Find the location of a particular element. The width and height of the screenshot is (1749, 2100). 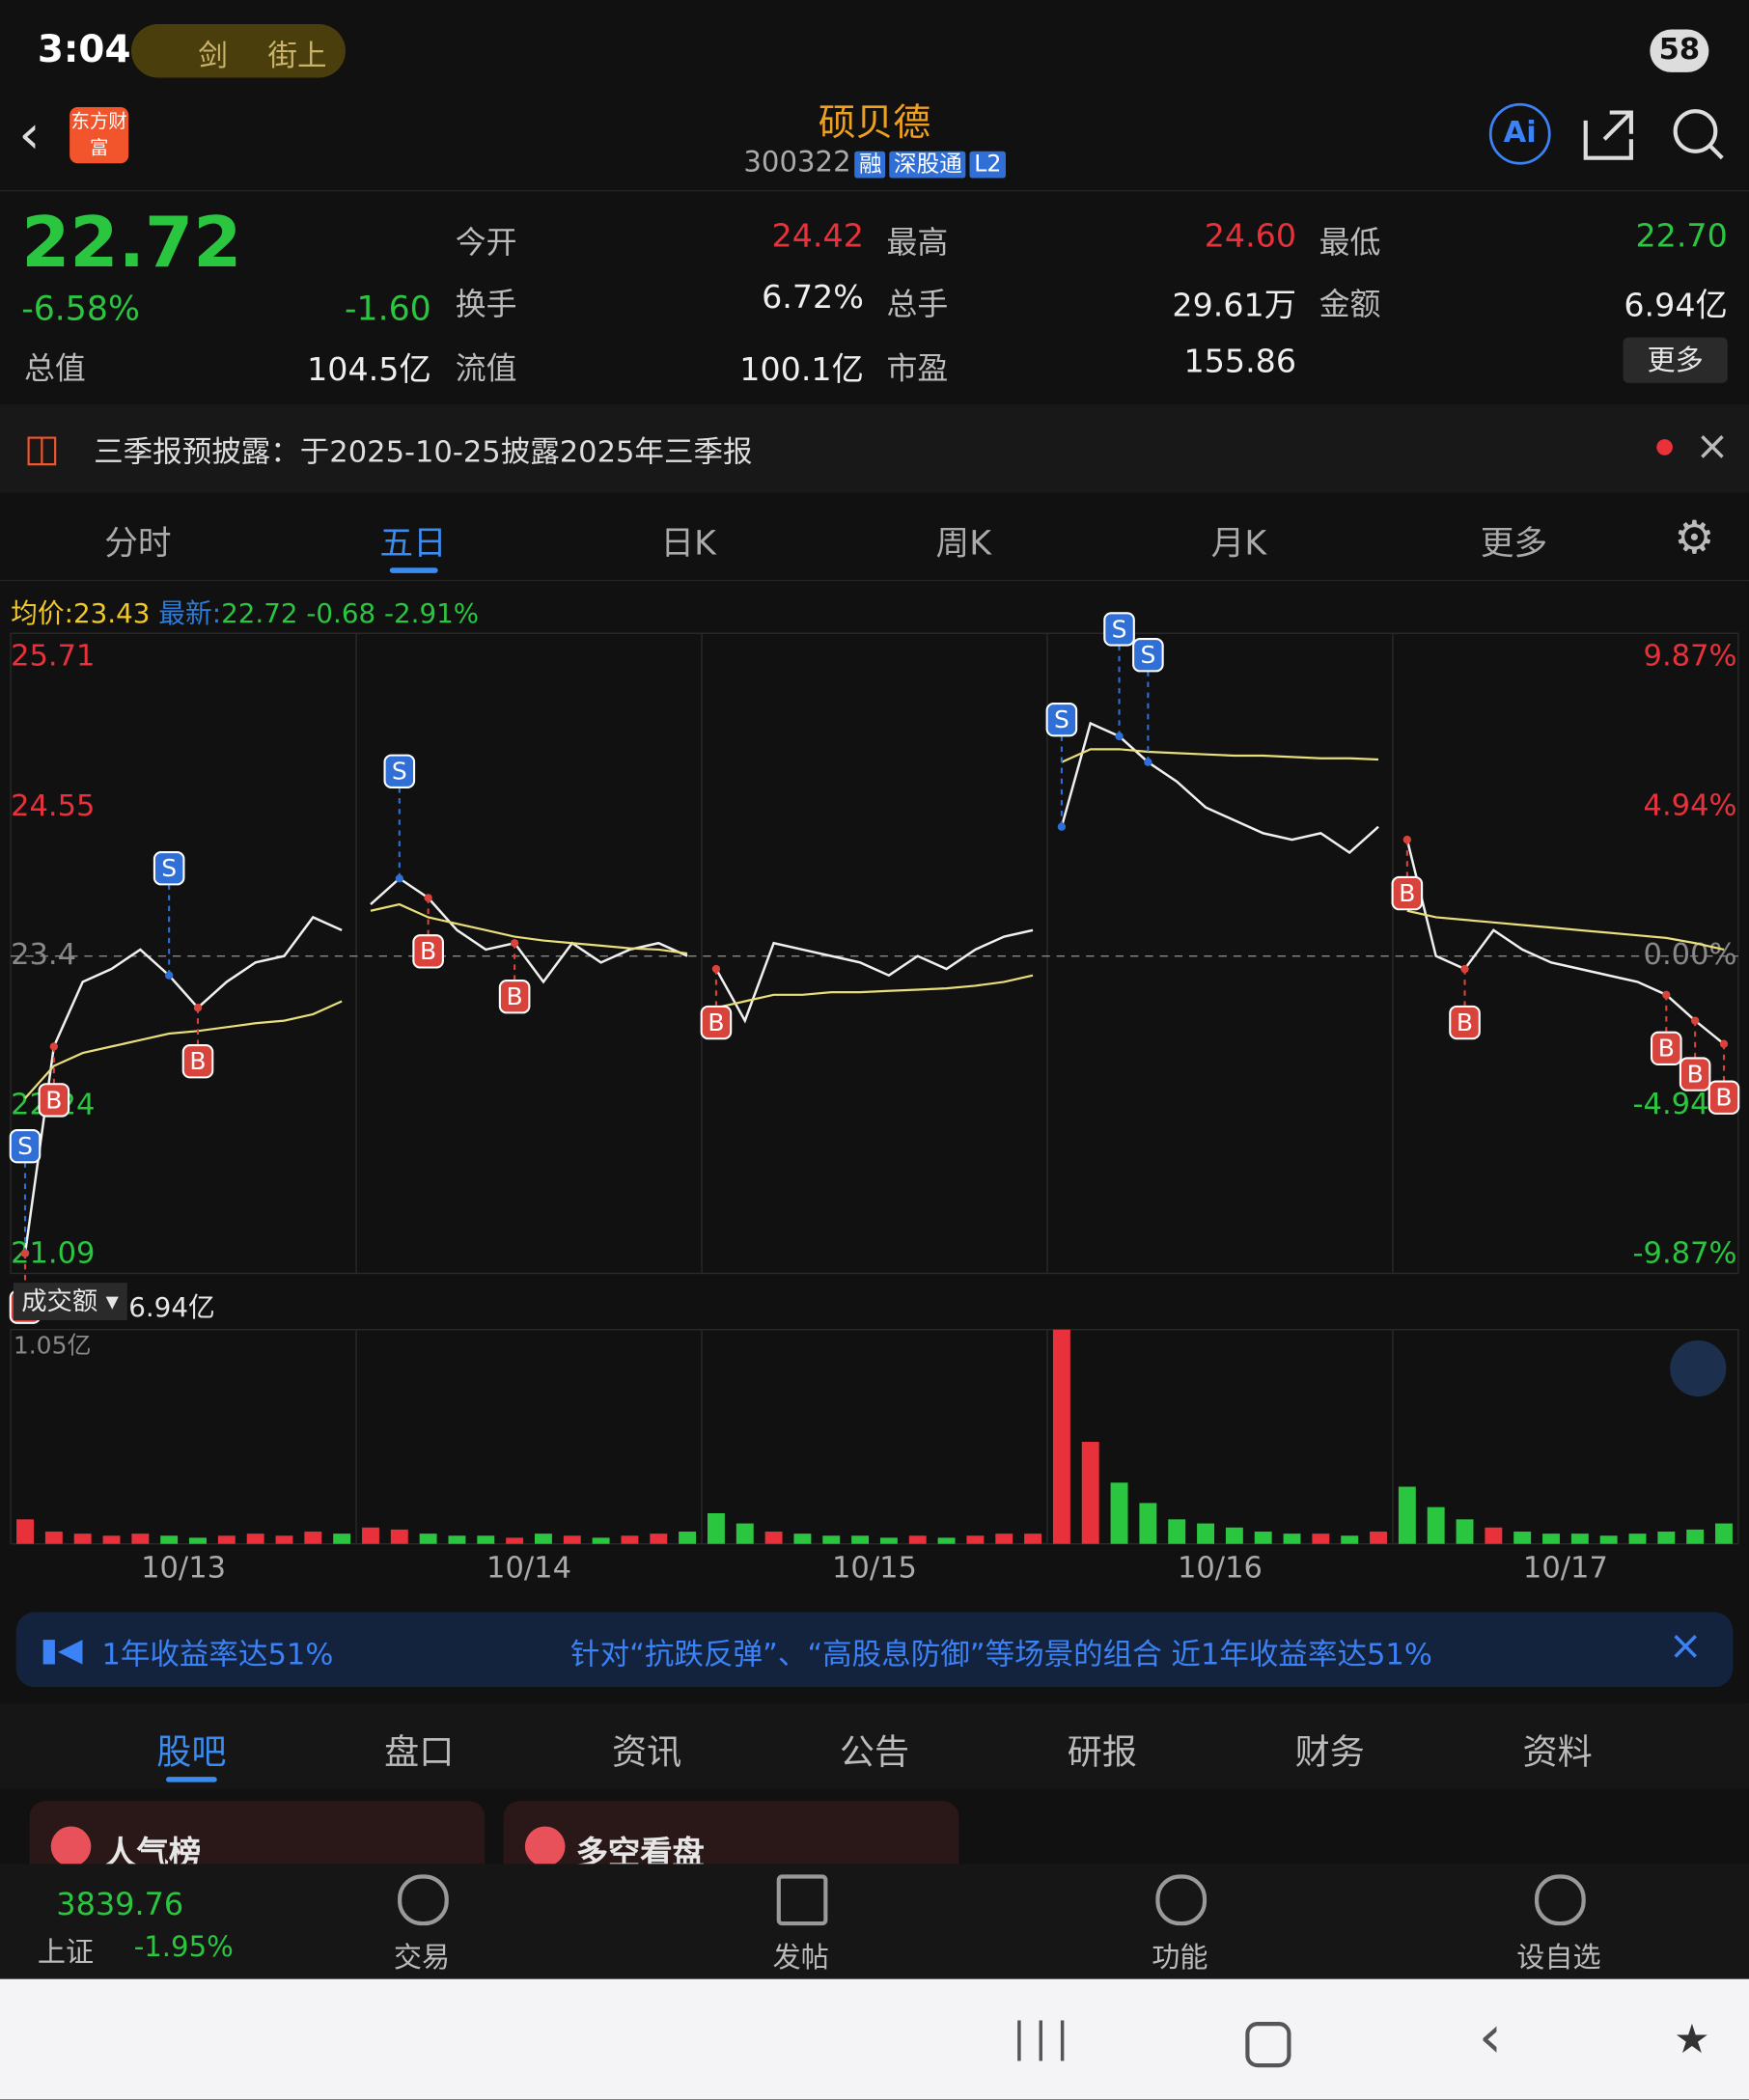

settings-icon: ⚙ is located at coordinates (1694, 538).